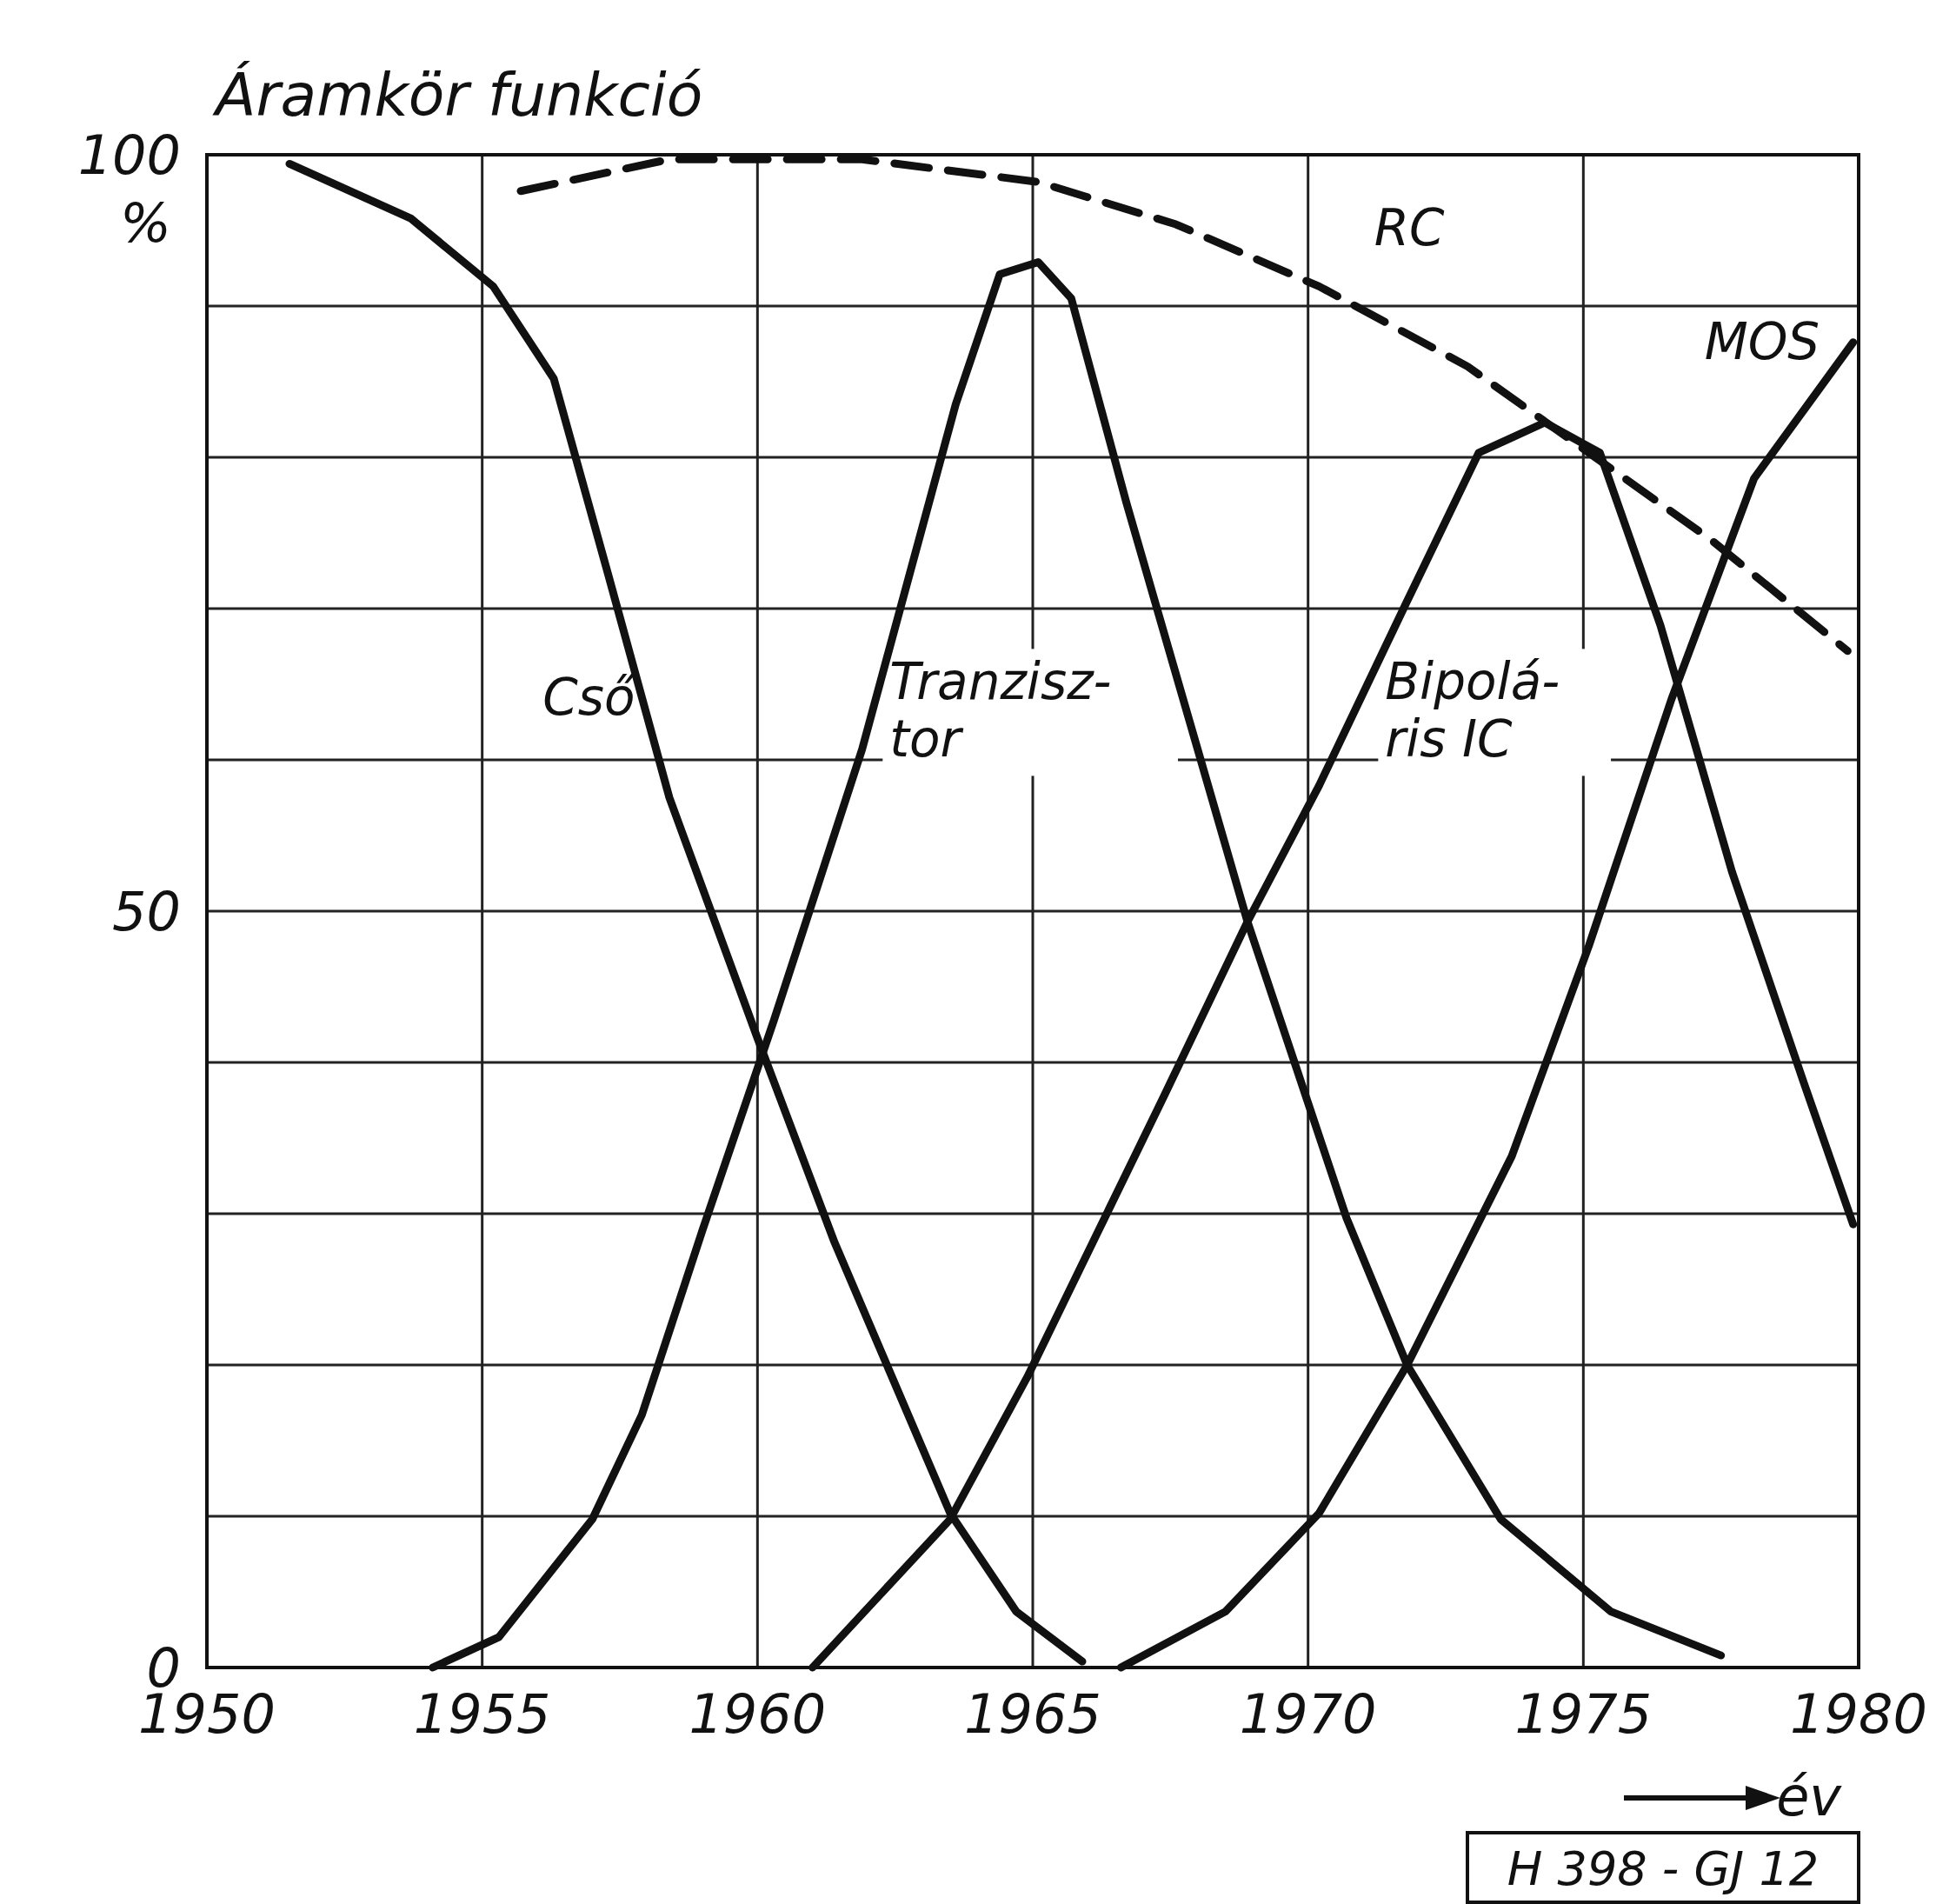  I want to click on x-tick-label: 1960, so click(758, 1714).